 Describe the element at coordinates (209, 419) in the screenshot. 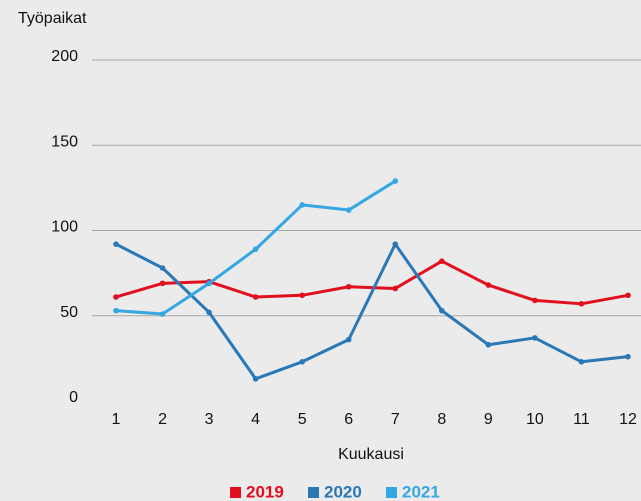

I see `x-tick-label: 3` at that location.